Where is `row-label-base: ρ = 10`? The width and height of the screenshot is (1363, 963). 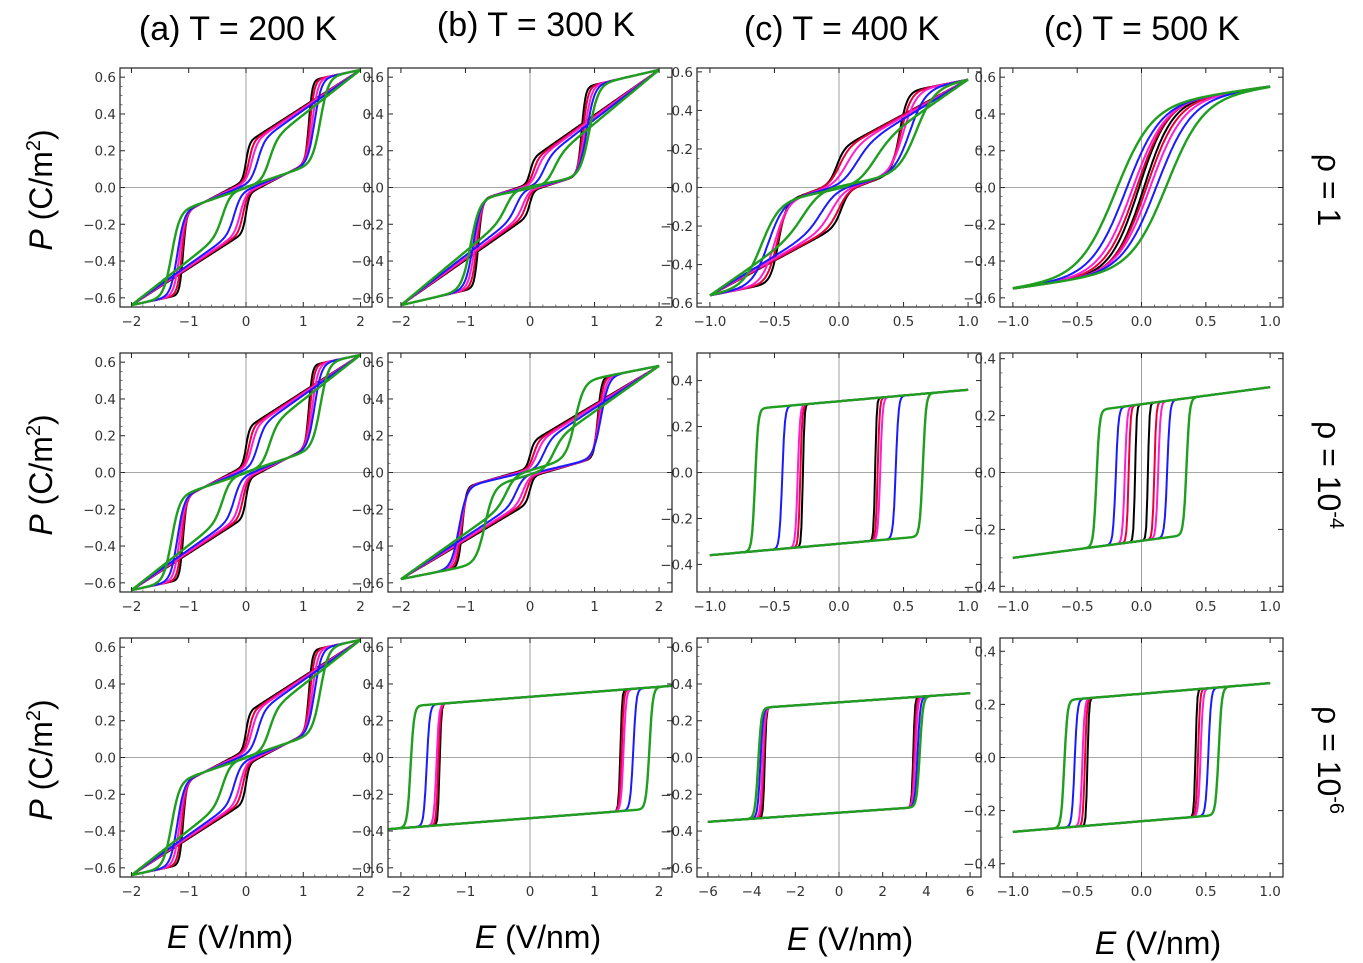
row-label-base: ρ = 10 is located at coordinates (1329, 751).